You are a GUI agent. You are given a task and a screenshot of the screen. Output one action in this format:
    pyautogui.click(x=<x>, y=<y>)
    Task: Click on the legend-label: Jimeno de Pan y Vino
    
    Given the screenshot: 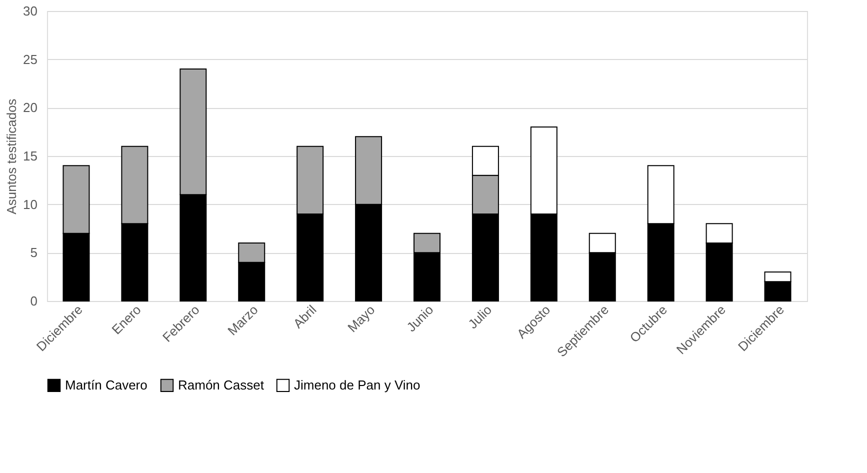 What is the action you would take?
    pyautogui.click(x=357, y=384)
    